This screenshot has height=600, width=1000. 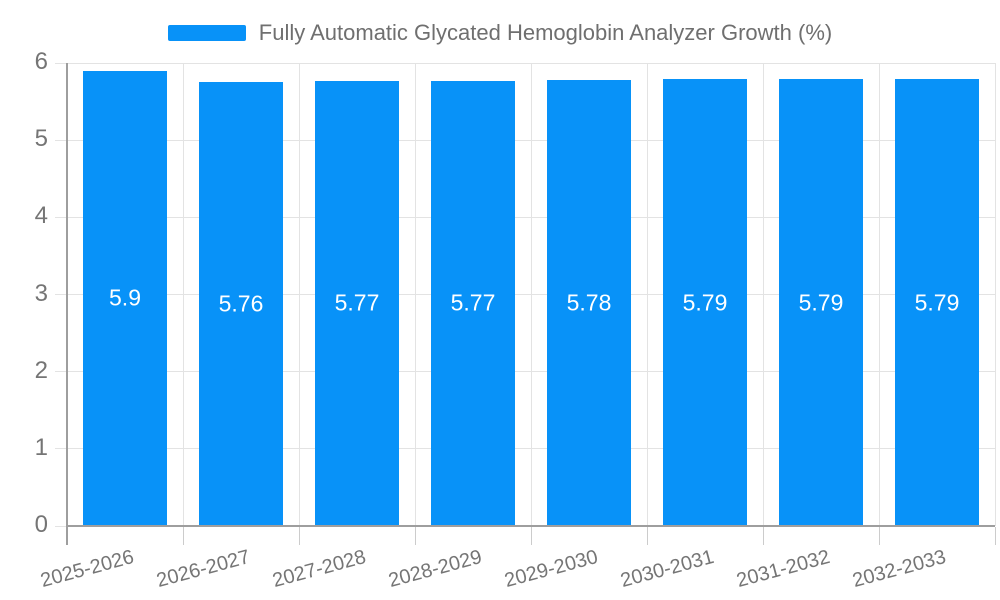 What do you see at coordinates (41, 370) in the screenshot?
I see `y-axis-tick-label: 2` at bounding box center [41, 370].